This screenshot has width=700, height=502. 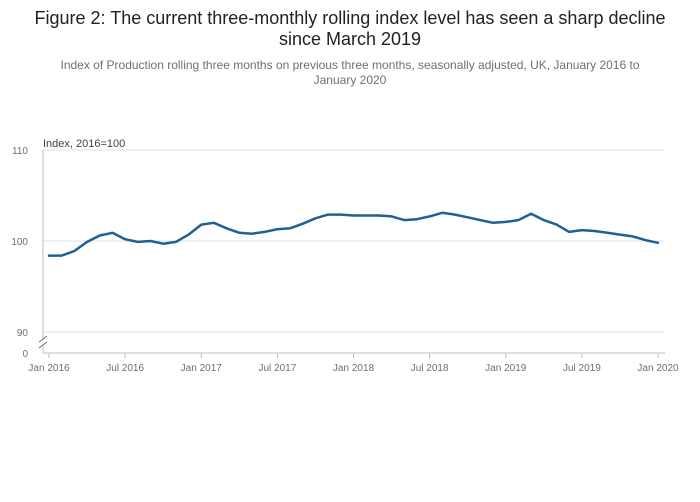 What do you see at coordinates (658, 368) in the screenshot?
I see `x-tick-label: Jan 2020` at bounding box center [658, 368].